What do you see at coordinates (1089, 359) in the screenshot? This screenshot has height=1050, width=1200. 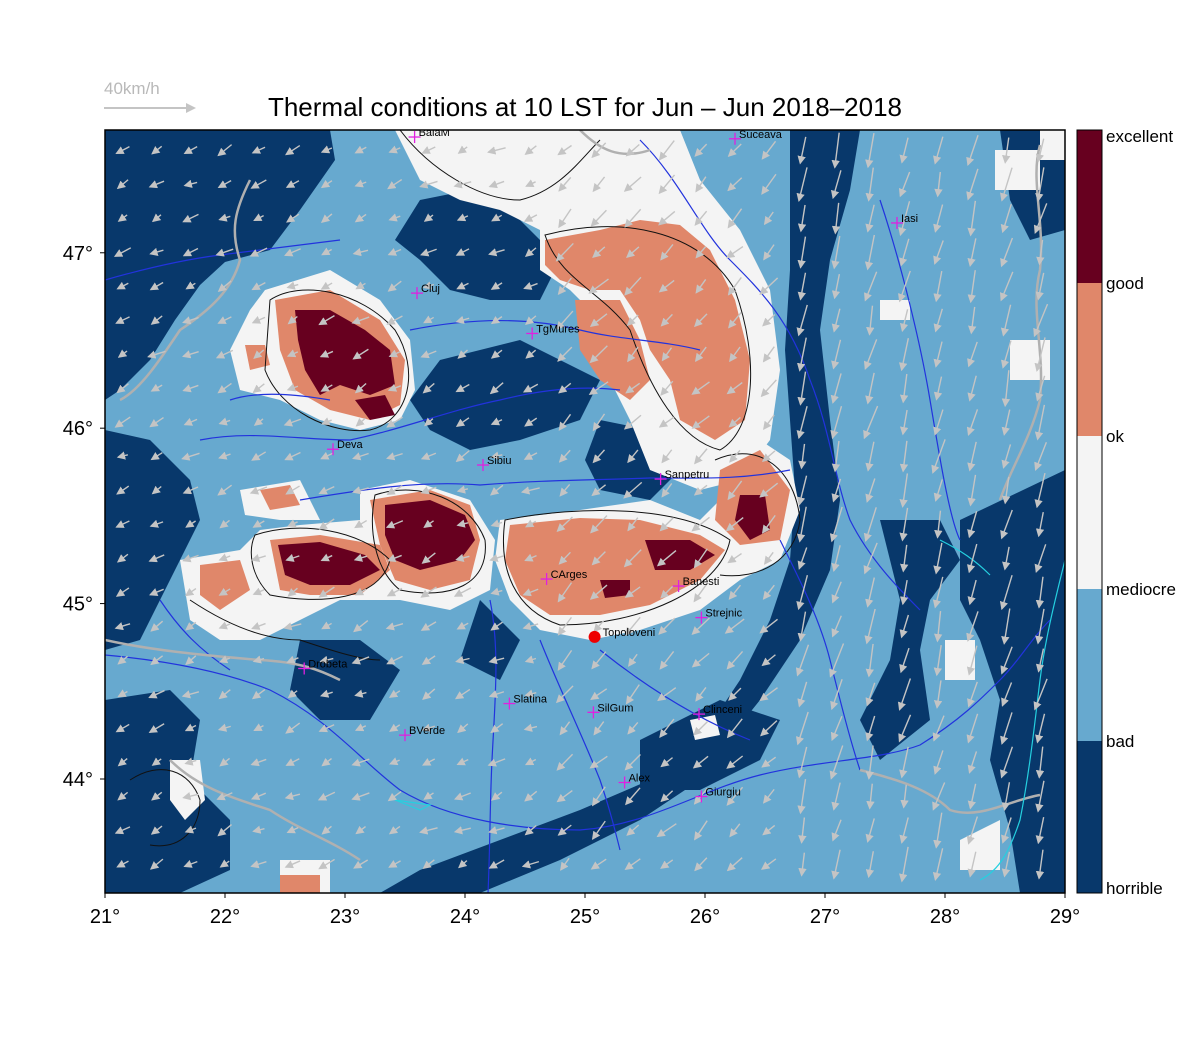 I see `colorbar-good` at bounding box center [1089, 359].